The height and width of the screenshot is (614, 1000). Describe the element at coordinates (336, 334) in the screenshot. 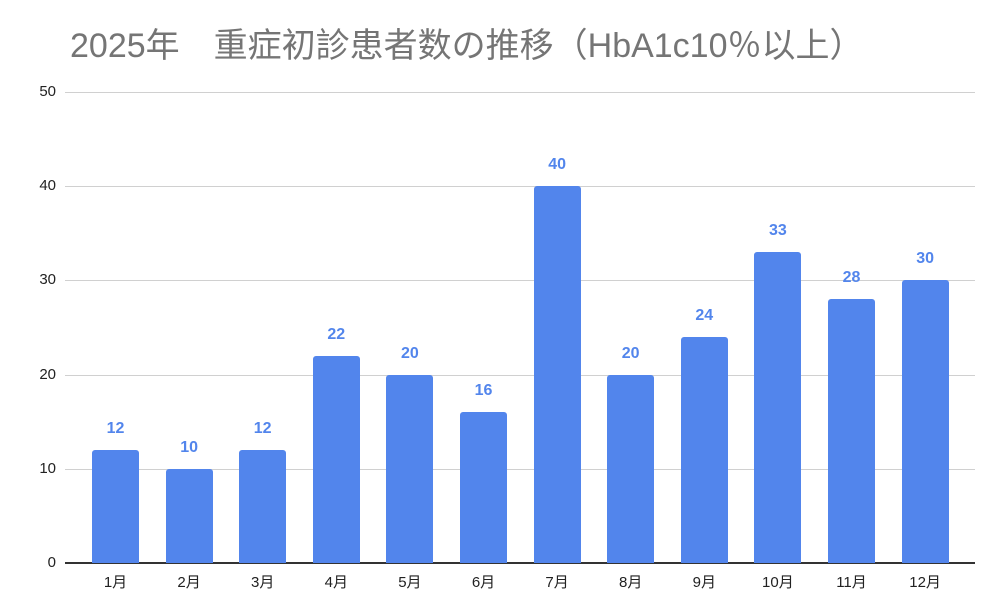

I see `data-label: 22` at that location.